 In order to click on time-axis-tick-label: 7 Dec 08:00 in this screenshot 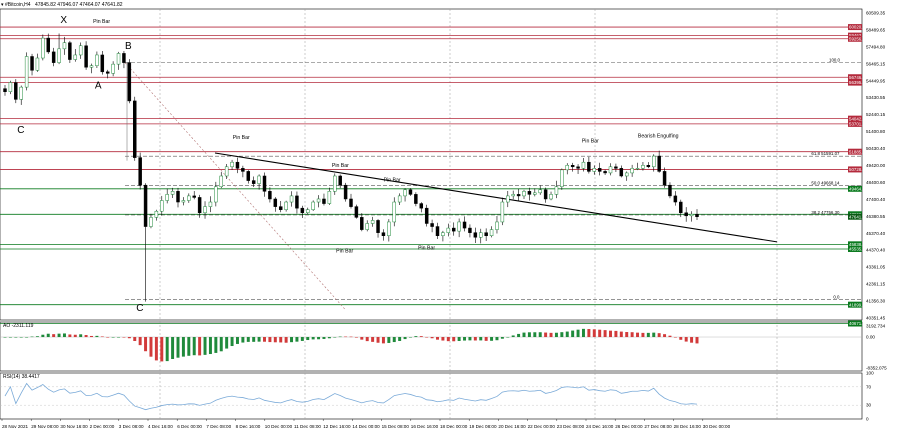, I will do `click(218, 426)`.